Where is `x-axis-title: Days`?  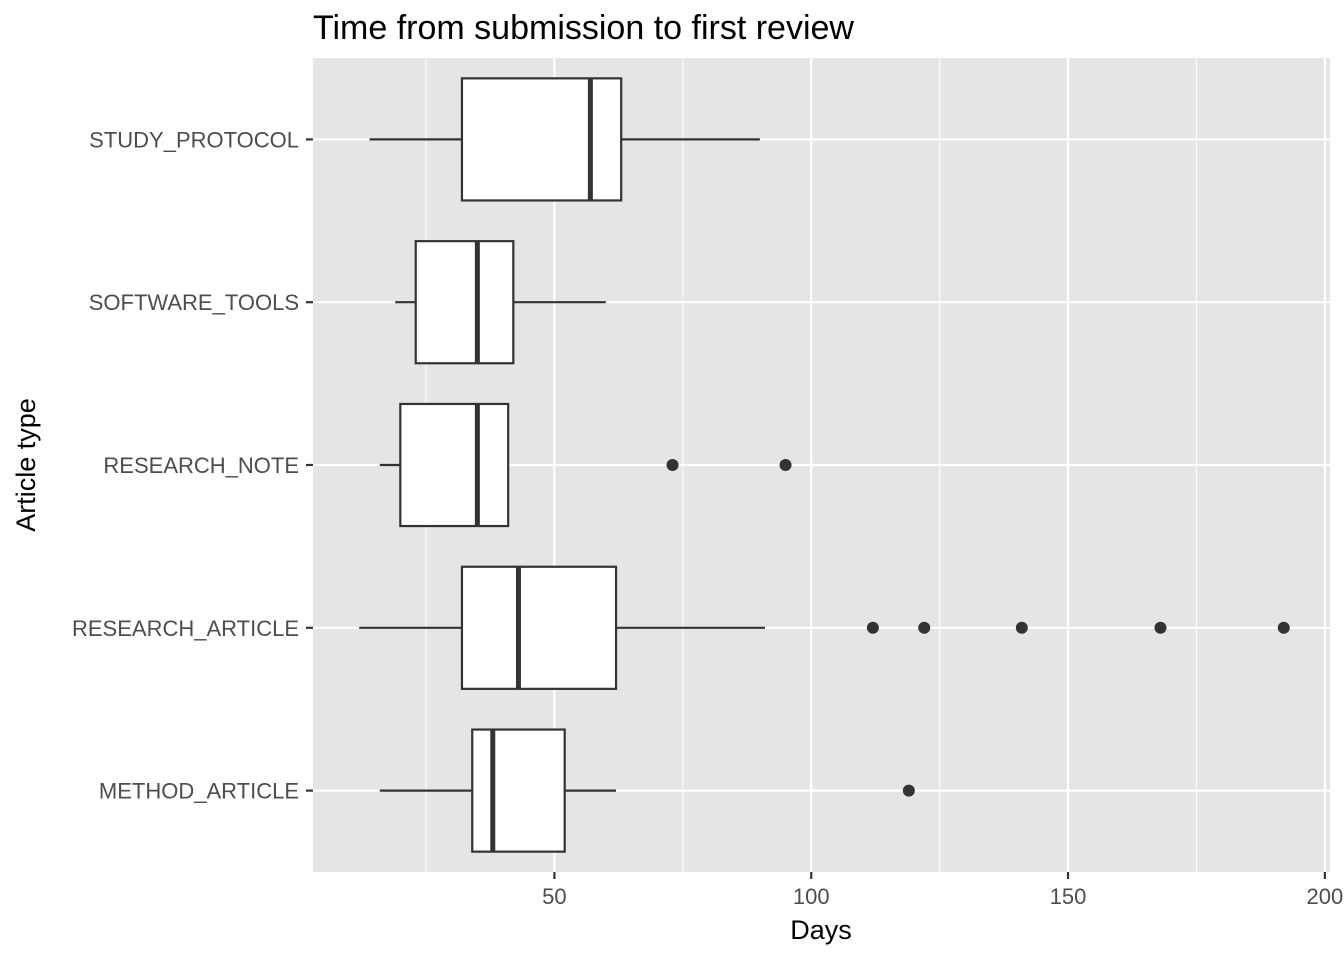
x-axis-title: Days is located at coordinates (821, 930).